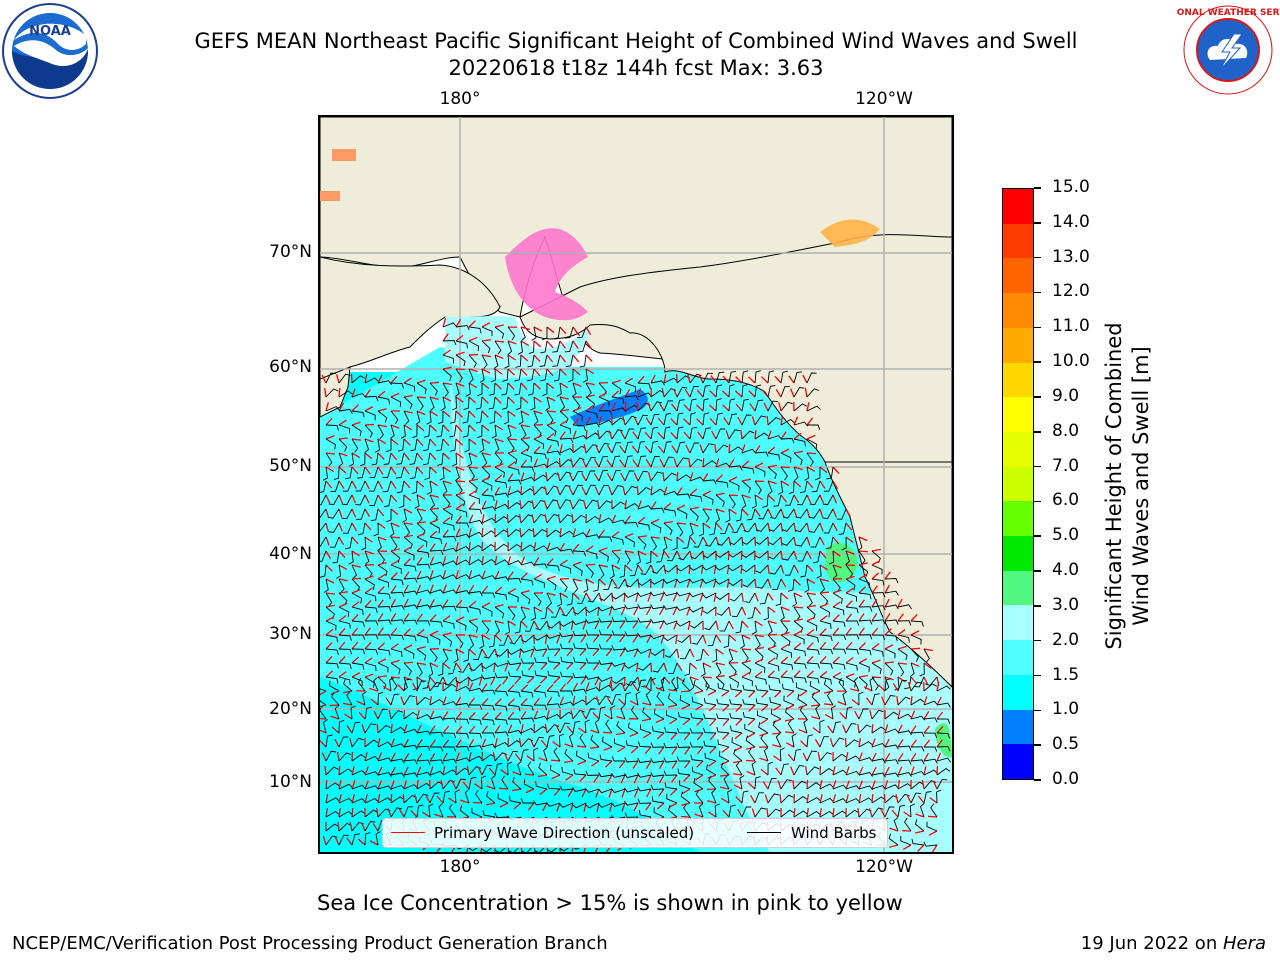 The image size is (1280, 960). I want to click on nws-logo: NATIONAL WEATHER SERVICE, so click(1228, 52).